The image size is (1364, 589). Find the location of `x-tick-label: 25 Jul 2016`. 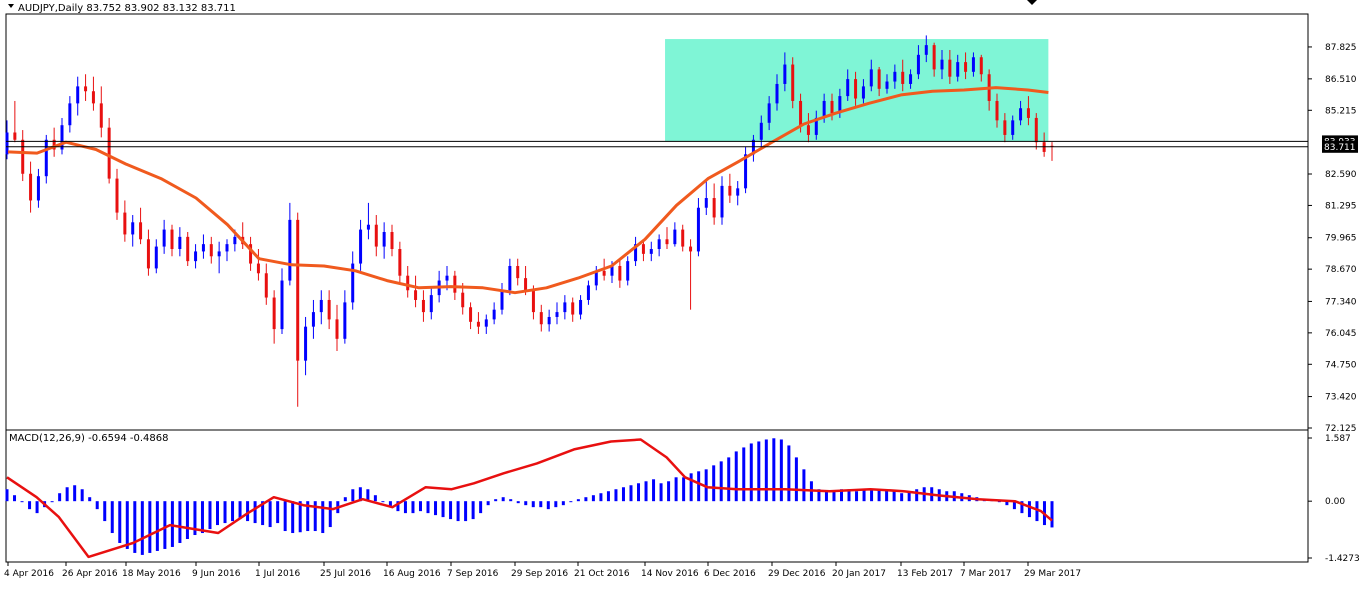

x-tick-label: 25 Jul 2016 is located at coordinates (345, 574).